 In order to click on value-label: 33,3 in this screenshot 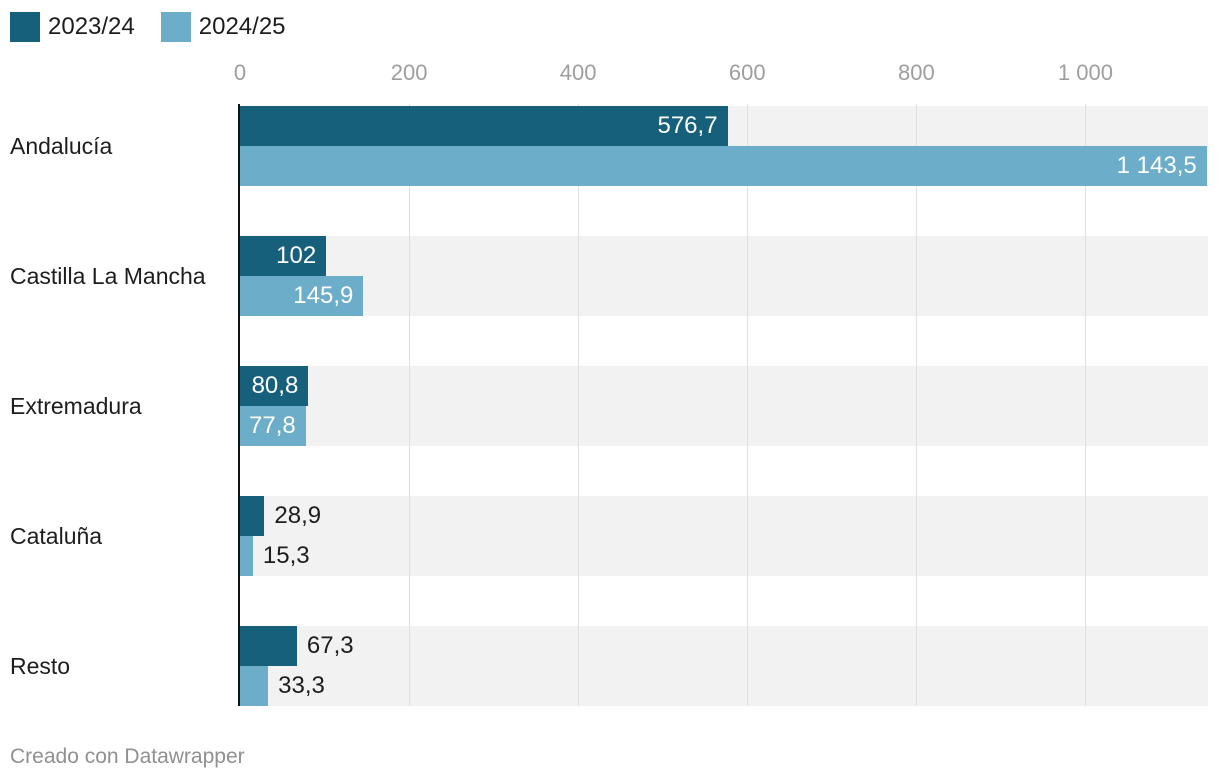, I will do `click(301, 685)`.